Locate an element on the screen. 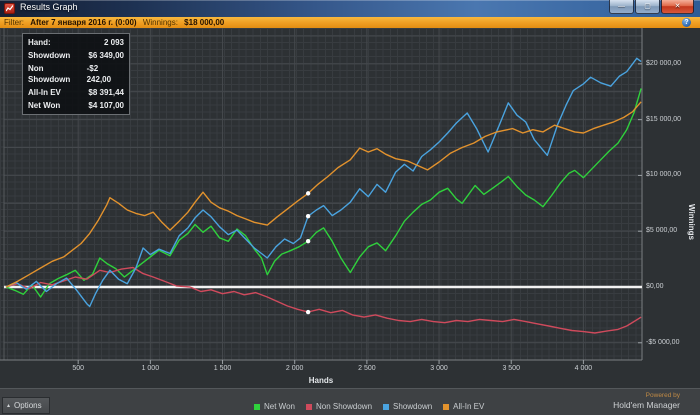 The height and width of the screenshot is (415, 700). brand-name: Hold'em Manager is located at coordinates (646, 405).